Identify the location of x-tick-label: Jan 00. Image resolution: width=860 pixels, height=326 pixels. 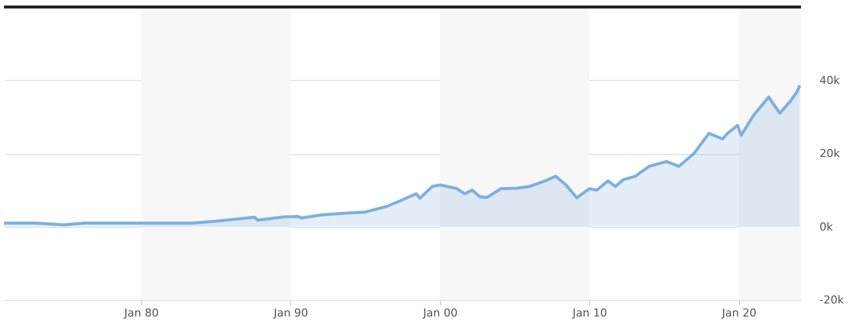
(440, 313).